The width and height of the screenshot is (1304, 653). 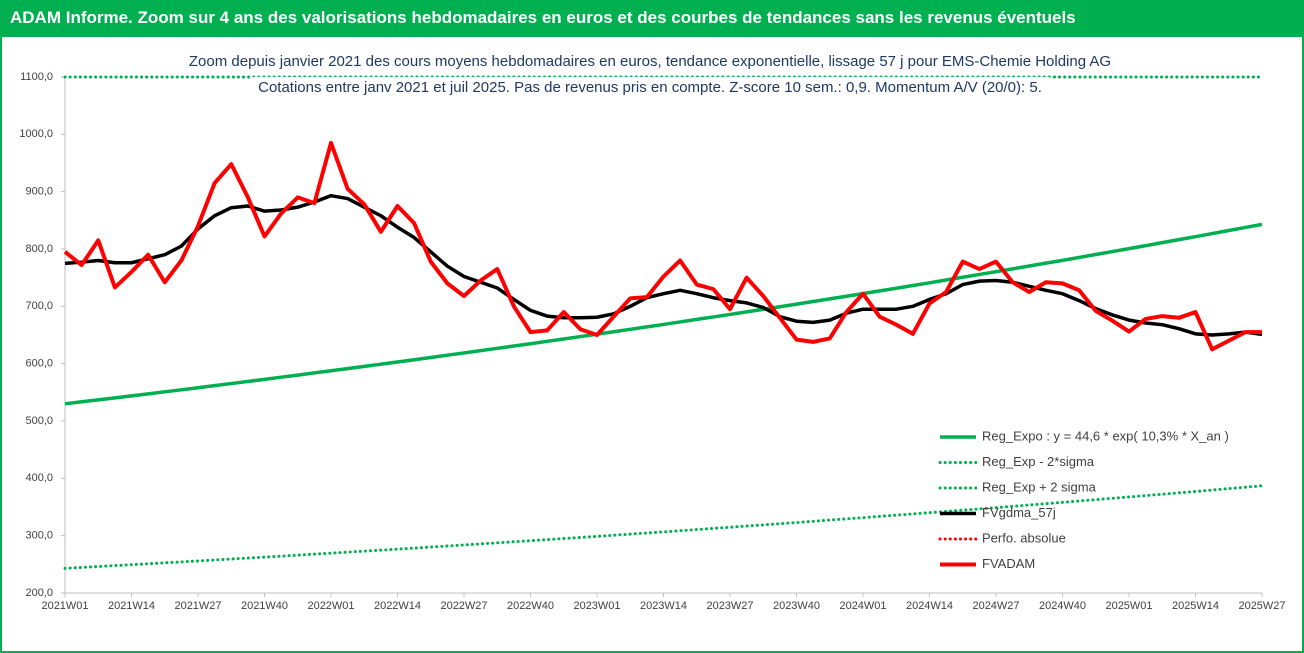 I want to click on y-tick-label: 200,0, so click(x=39, y=593).